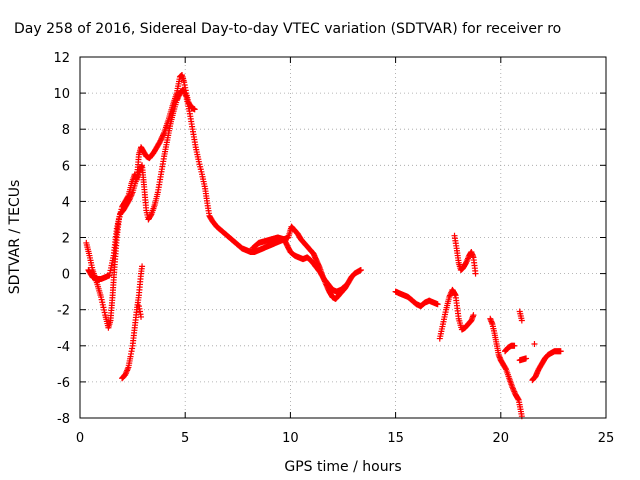  I want to click on x-tick-label: 0, so click(80, 438).